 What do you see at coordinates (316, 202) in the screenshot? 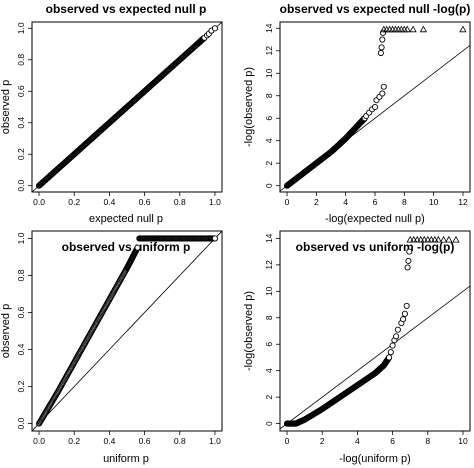
I see `x-tick-label: 2` at bounding box center [316, 202].